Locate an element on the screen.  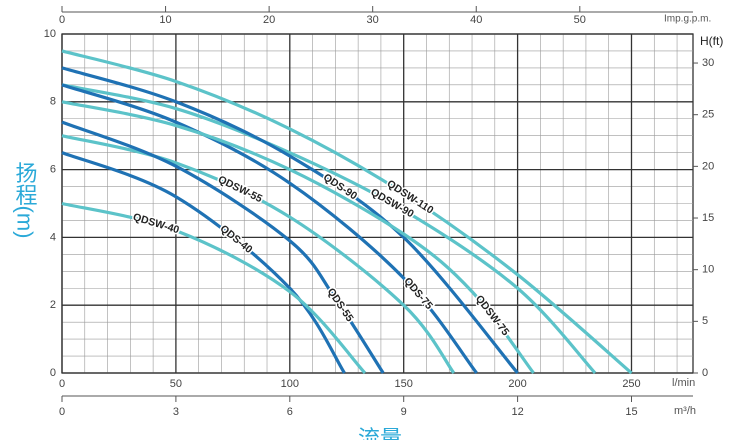
y2-tick-label: 20 is located at coordinates (708, 166).